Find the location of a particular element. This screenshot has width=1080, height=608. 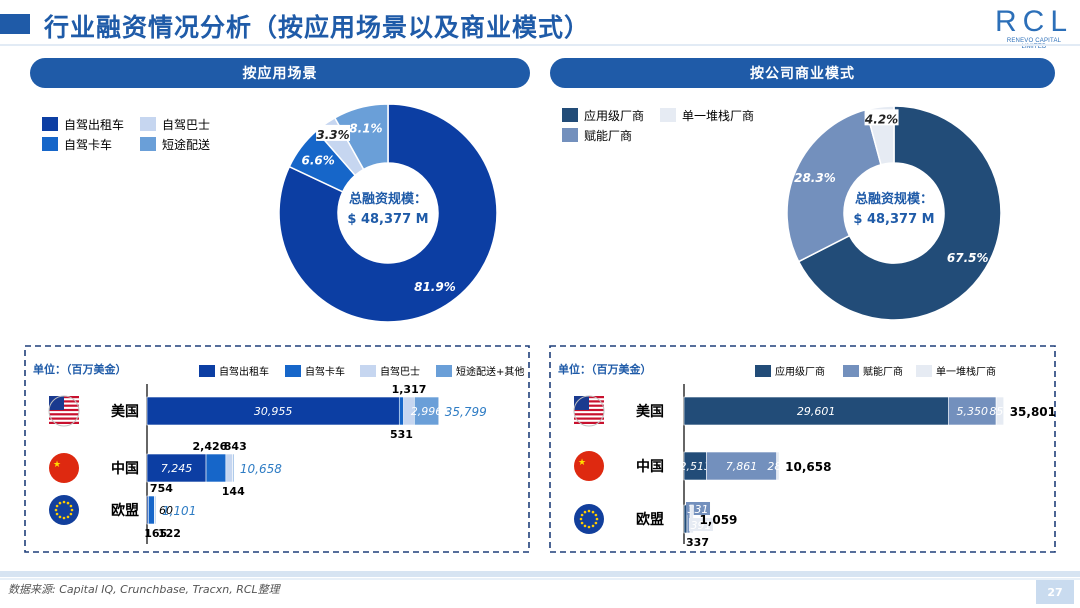

section-header-right: 按公司商业模式 is located at coordinates (802, 73).